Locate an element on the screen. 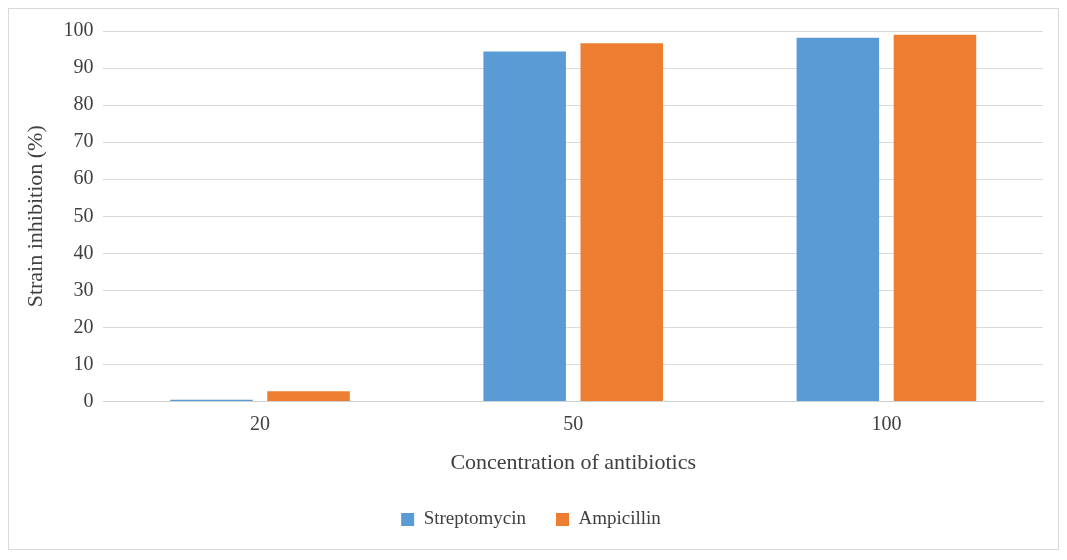  y-axis-title: Strain inhibition (%) is located at coordinates (34, 216).